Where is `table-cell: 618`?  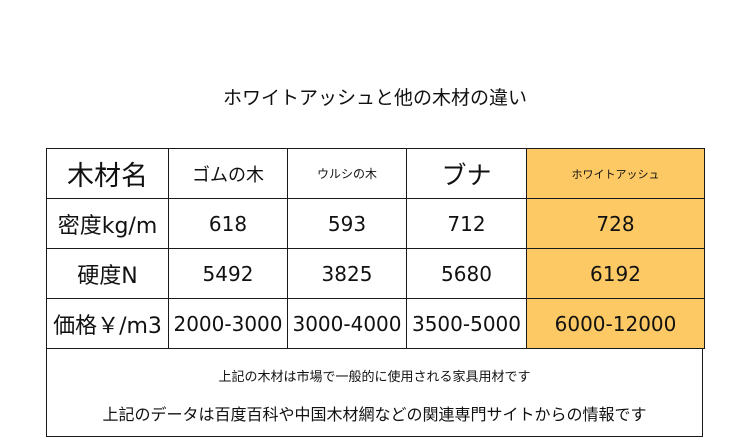
table-cell: 618 is located at coordinates (228, 223).